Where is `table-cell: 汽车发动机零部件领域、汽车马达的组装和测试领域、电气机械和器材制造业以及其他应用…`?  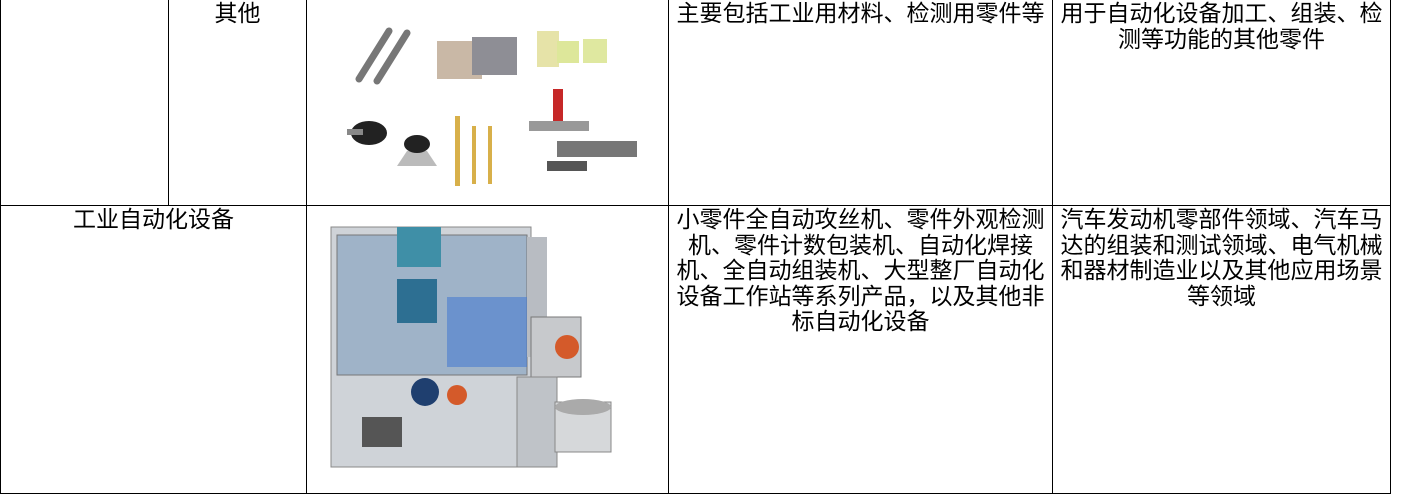 table-cell: 汽车发动机零部件领域、汽车马达的组装和测试领域、电气机械和器材制造业以及其他应用… is located at coordinates (1221, 349).